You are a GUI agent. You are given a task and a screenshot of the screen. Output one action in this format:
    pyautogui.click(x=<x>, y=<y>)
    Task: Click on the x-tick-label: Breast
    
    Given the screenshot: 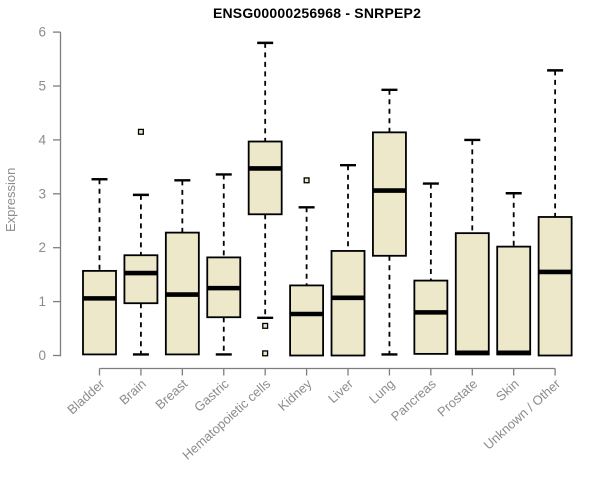 What is the action you would take?
    pyautogui.click(x=171, y=394)
    